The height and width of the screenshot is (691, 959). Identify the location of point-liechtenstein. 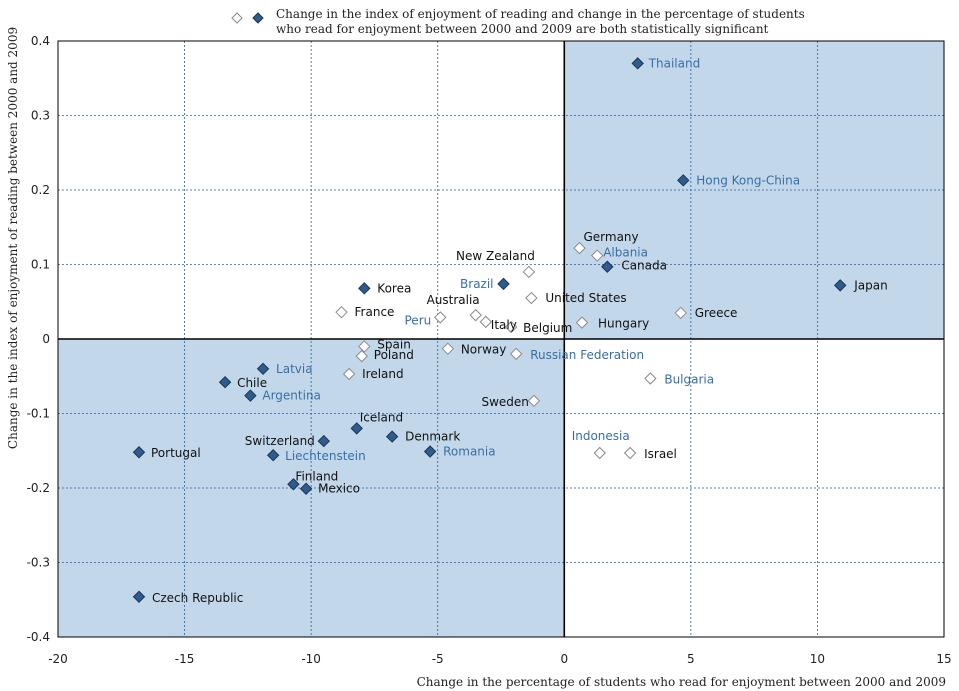
(273, 455).